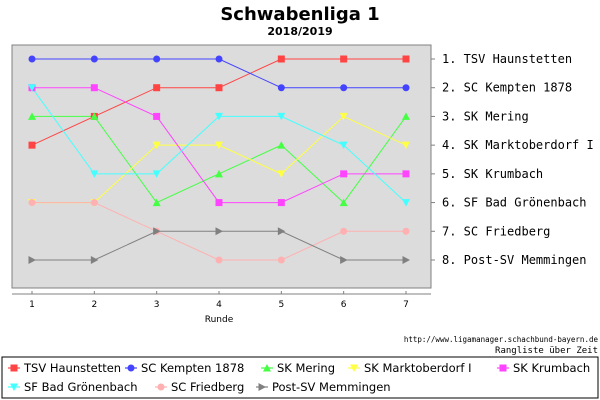 Image resolution: width=600 pixels, height=400 pixels. Describe the element at coordinates (496, 231) in the screenshot. I see `rank-label: 7. SC Friedberg` at that location.